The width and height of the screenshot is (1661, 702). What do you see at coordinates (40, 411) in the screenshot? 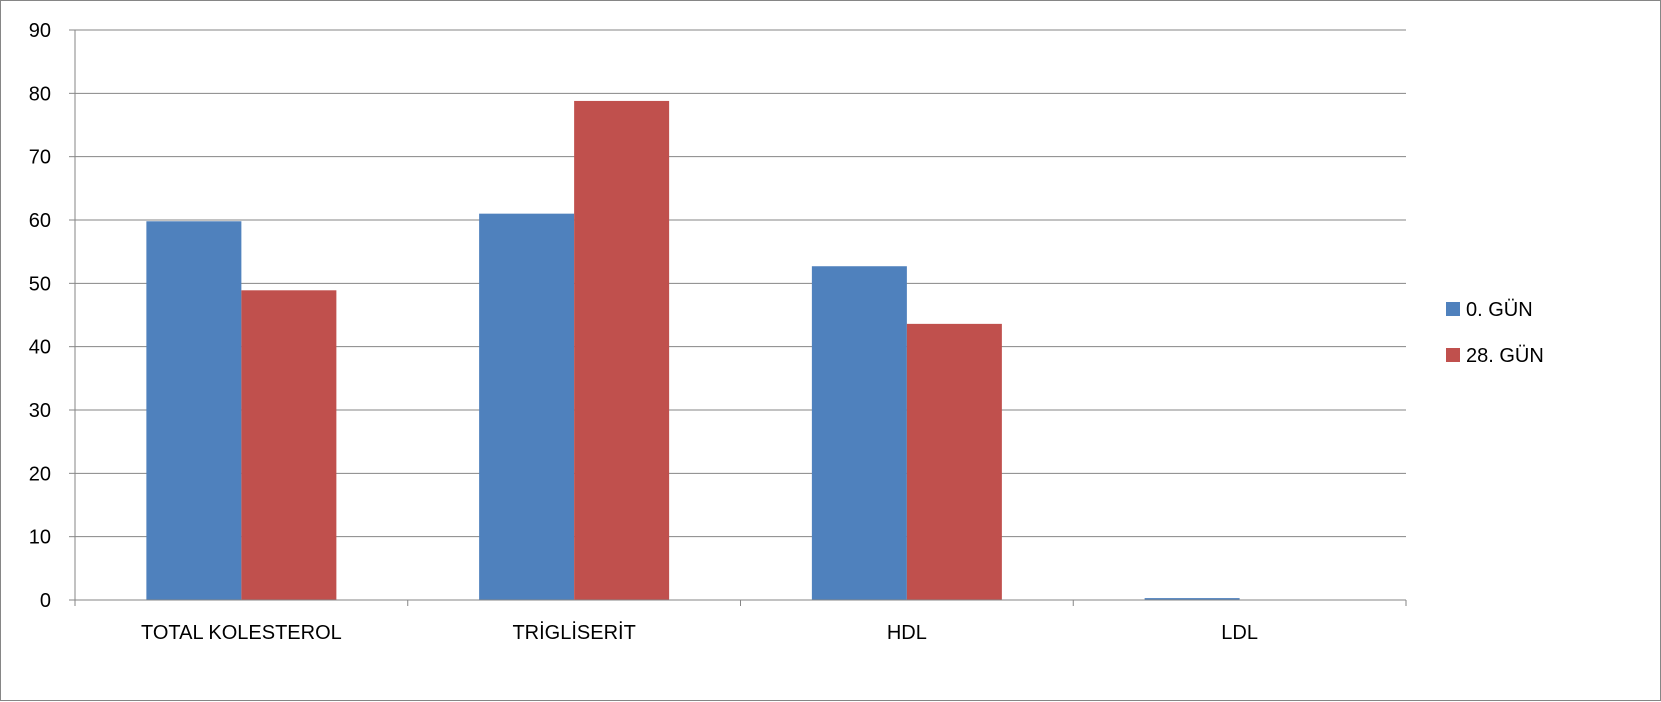
I see `y-tick-label: 30` at bounding box center [40, 411].